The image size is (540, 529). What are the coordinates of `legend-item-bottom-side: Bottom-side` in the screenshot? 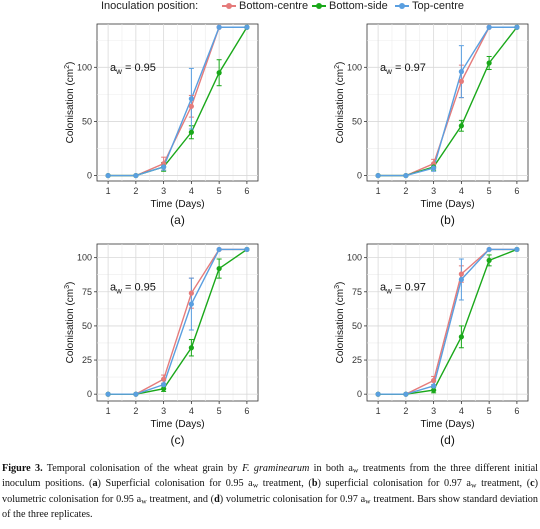 It's located at (350, 6).